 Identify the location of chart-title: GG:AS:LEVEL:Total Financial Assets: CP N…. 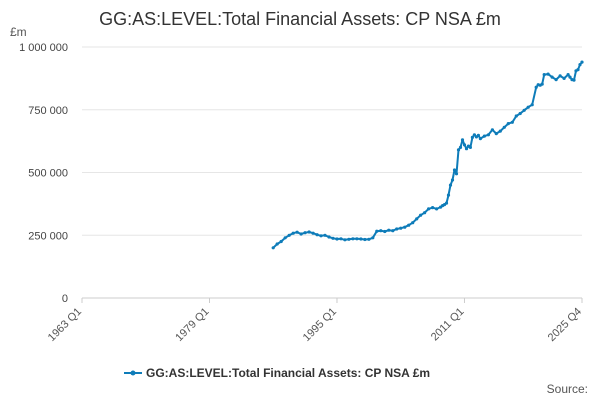
(300, 19).